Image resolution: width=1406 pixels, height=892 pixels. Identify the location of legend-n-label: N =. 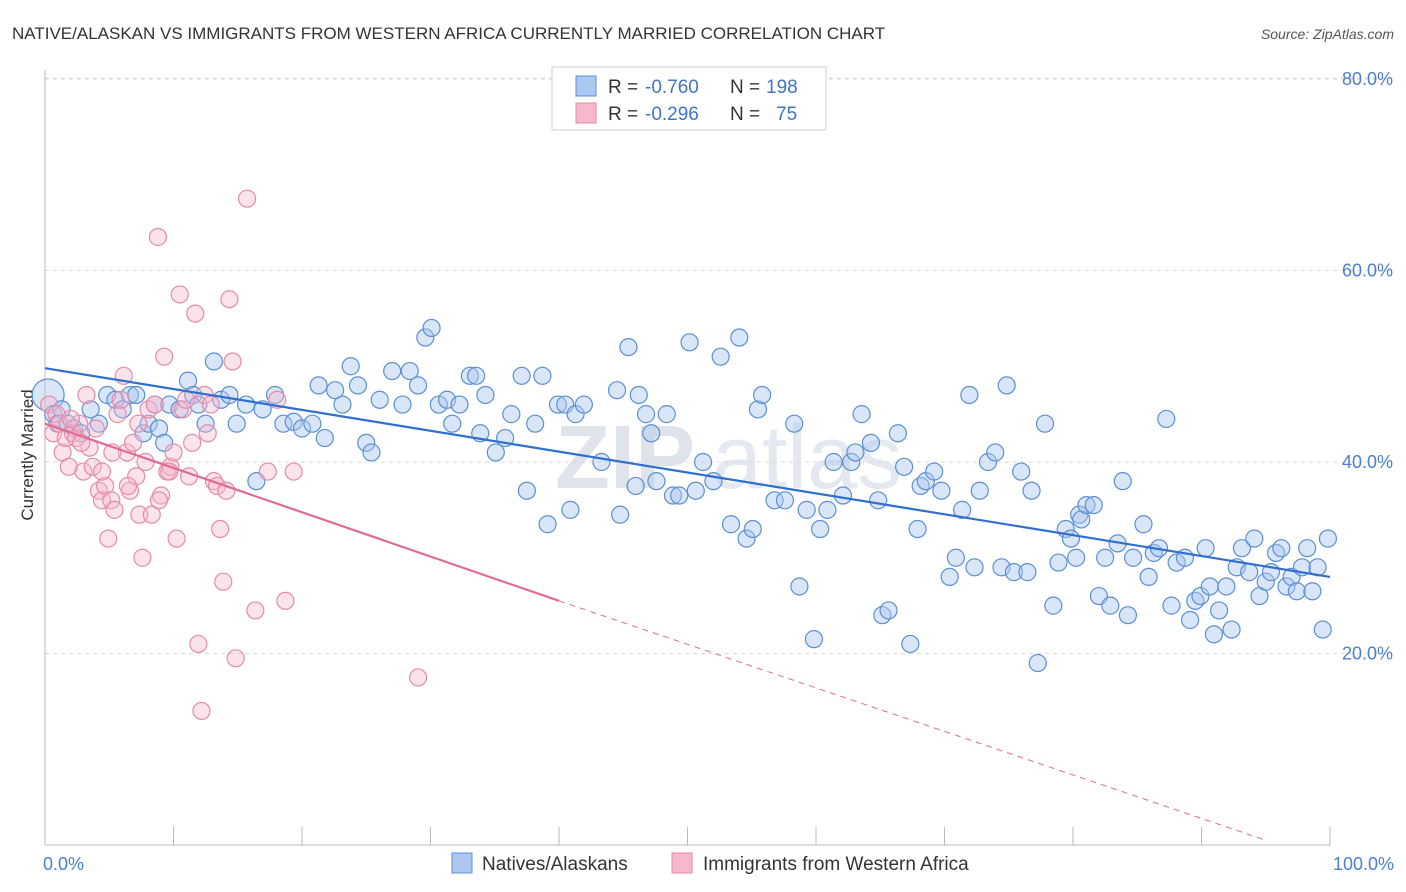
(745, 114).